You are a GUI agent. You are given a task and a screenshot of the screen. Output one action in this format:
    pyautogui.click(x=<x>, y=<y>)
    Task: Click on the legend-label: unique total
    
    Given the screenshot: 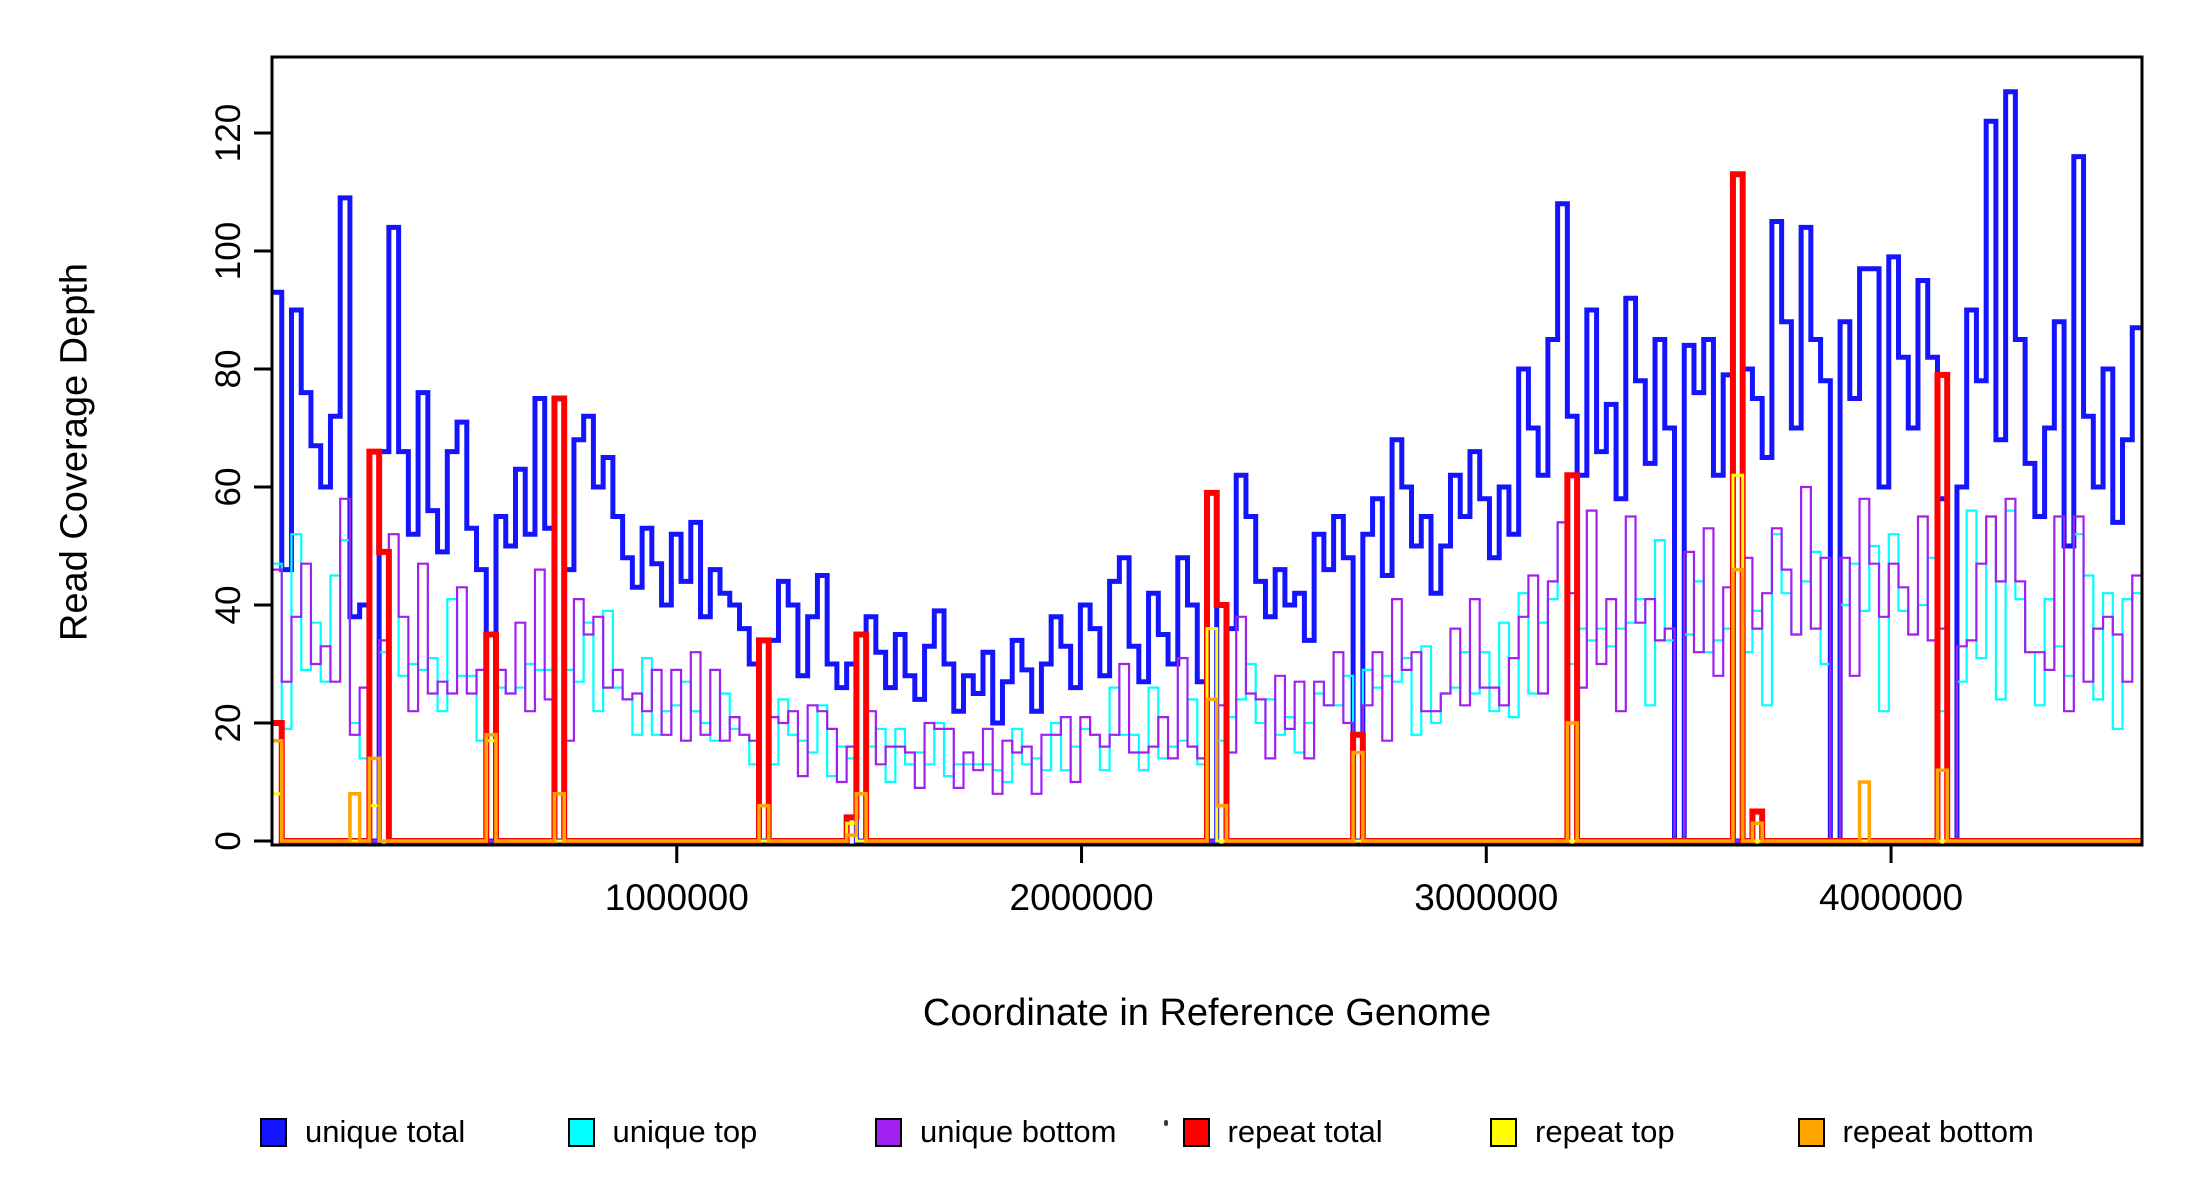 What is the action you would take?
    pyautogui.click(x=385, y=1131)
    